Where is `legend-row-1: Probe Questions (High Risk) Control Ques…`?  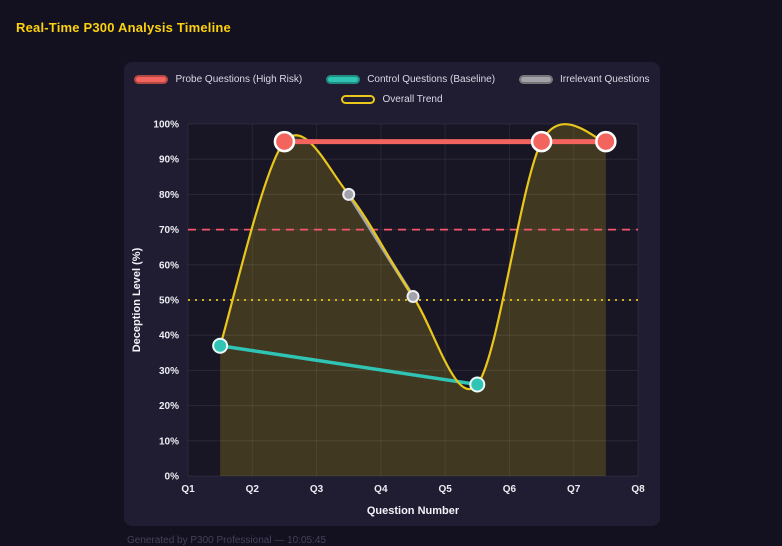 legend-row-1: Probe Questions (High Risk) Control Ques… is located at coordinates (392, 79).